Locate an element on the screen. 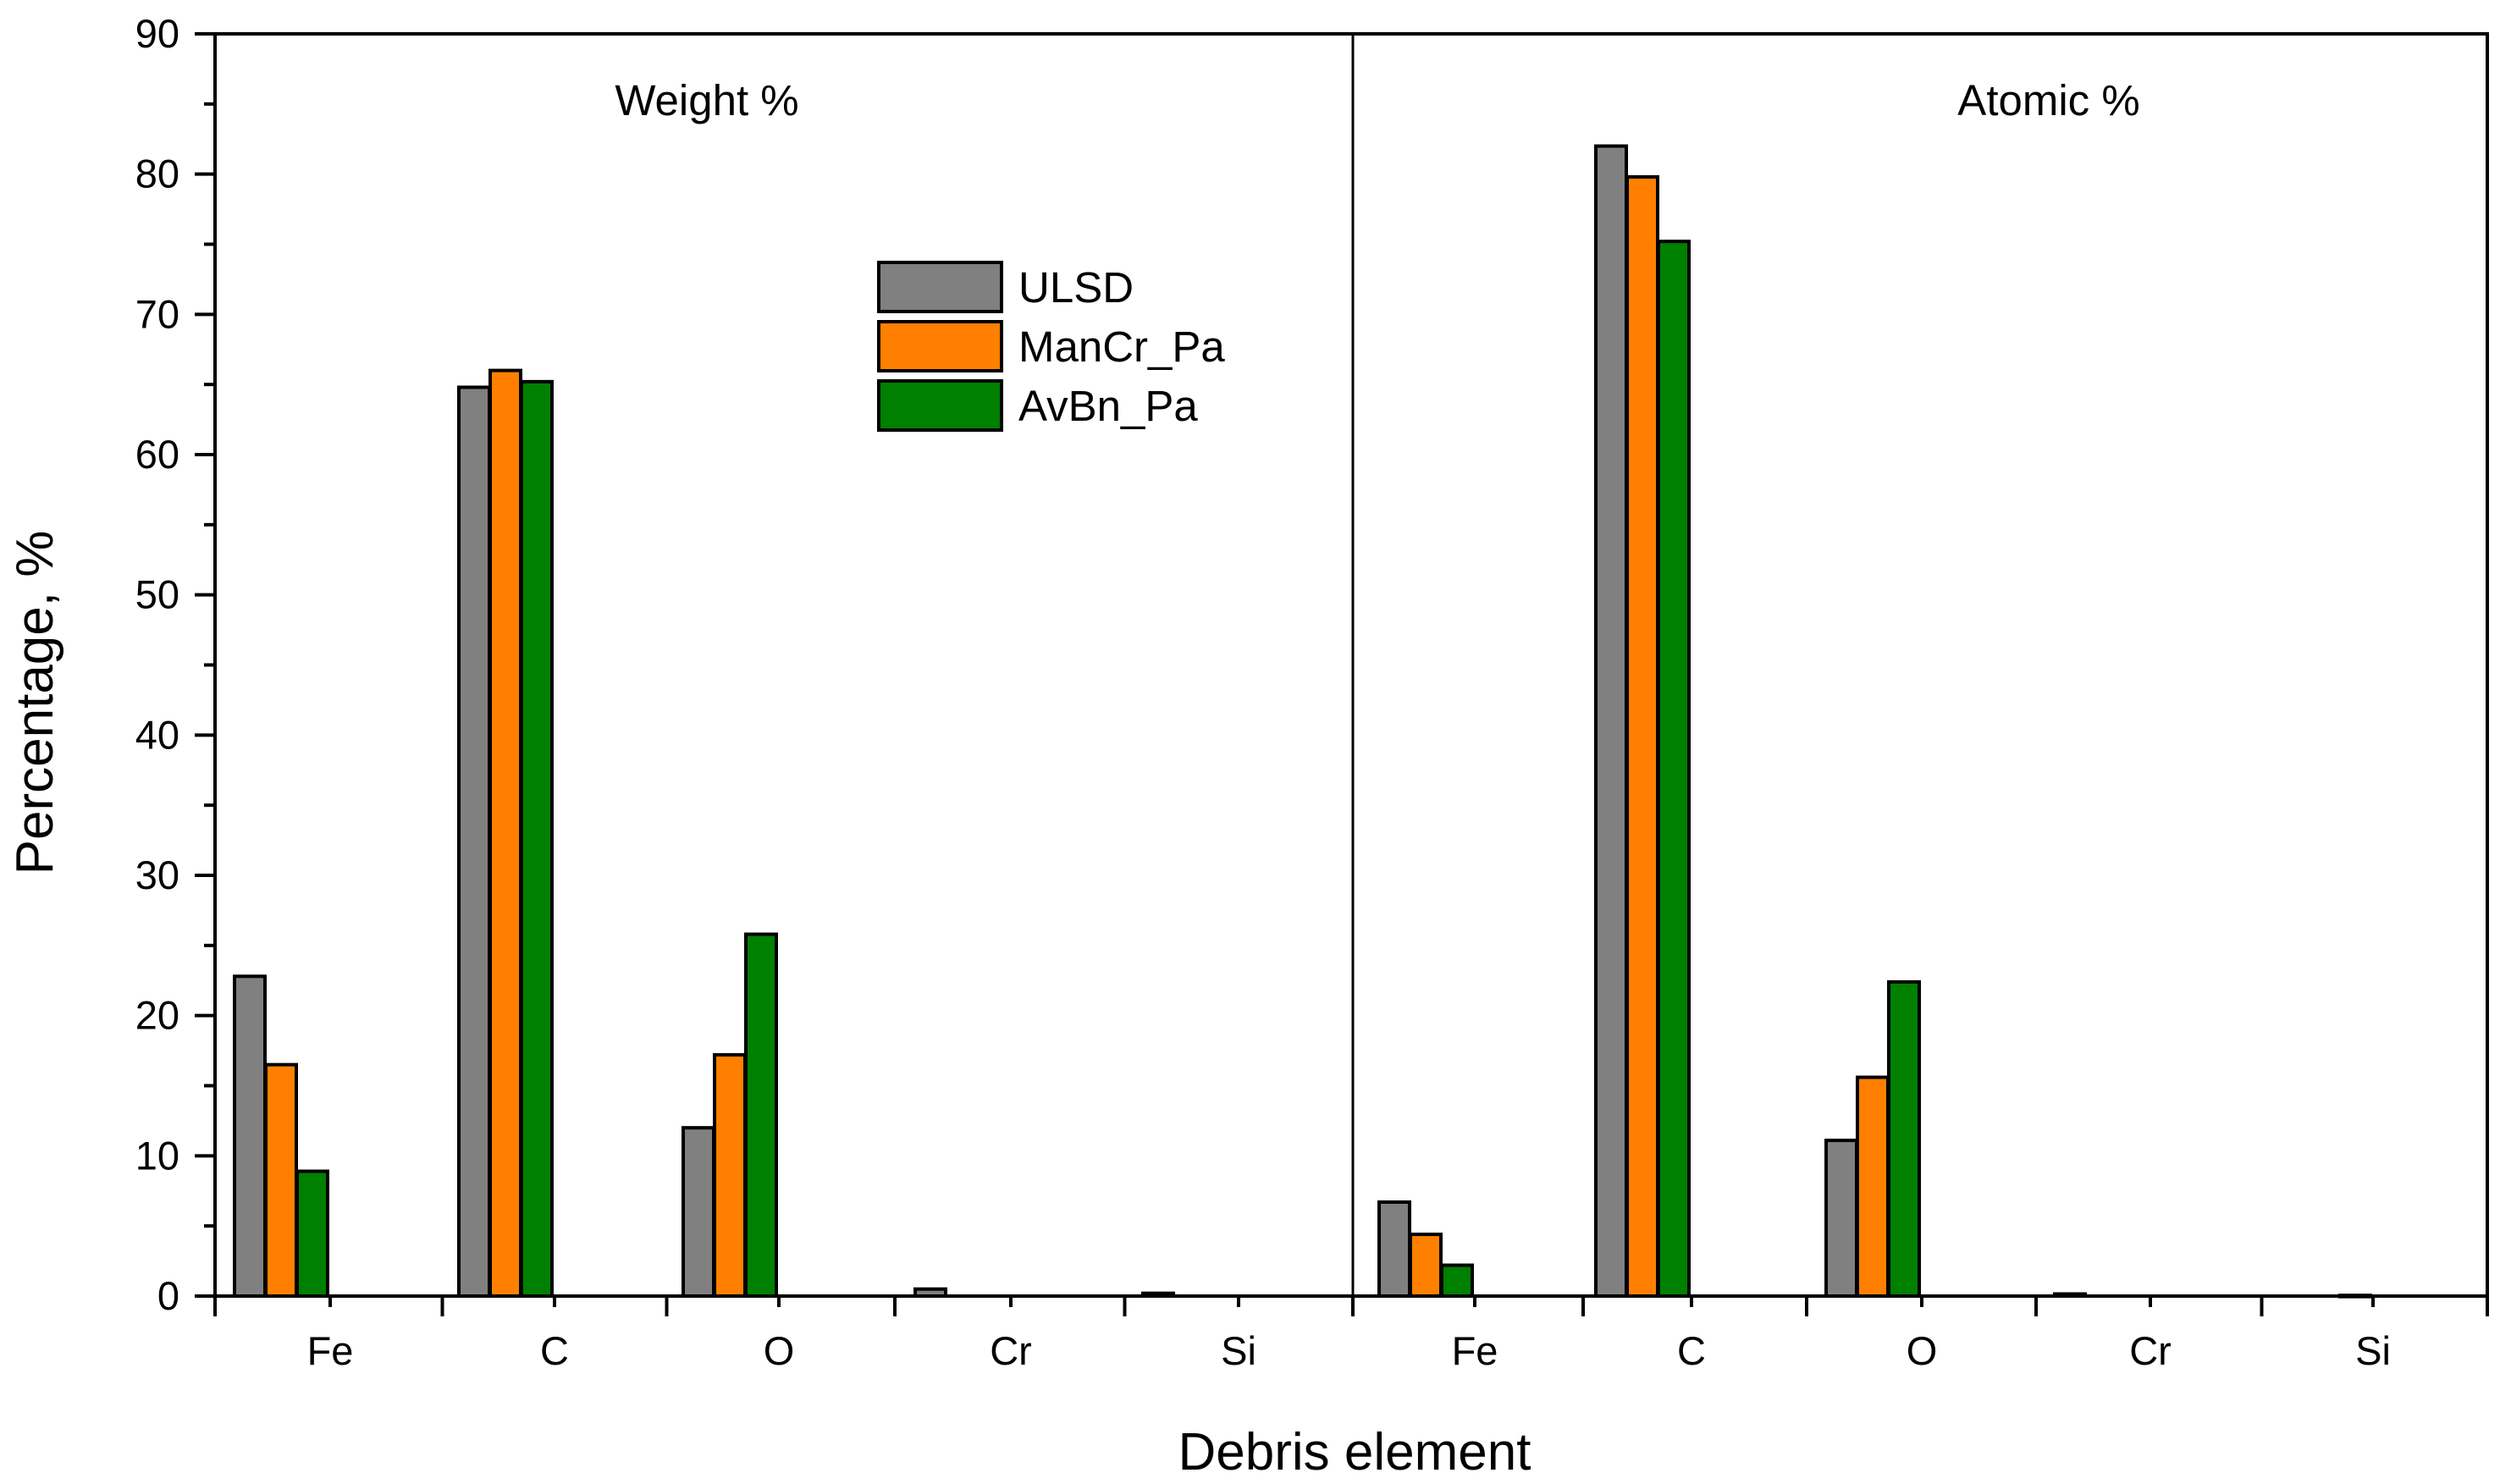  bar-weight-fe-ulsd is located at coordinates (250, 1136).